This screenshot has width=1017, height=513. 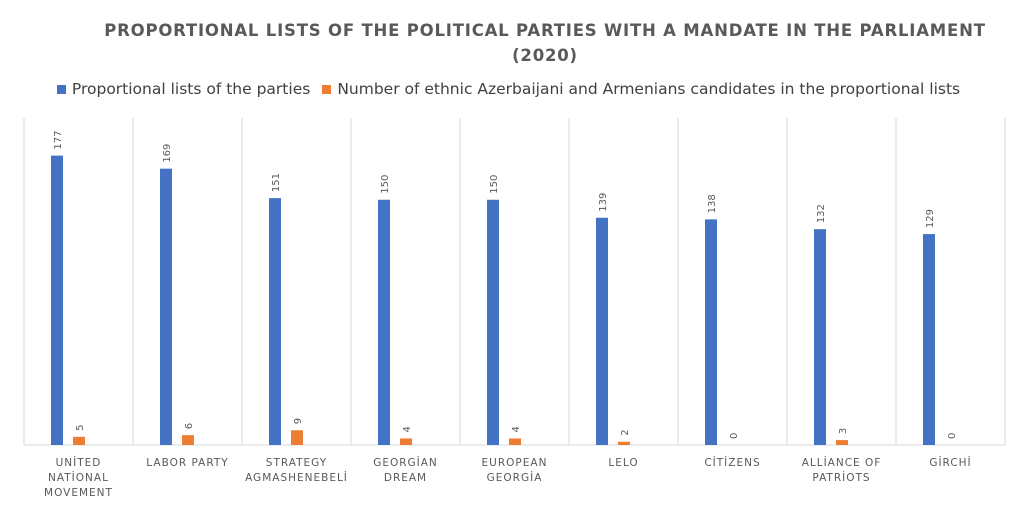 I want to click on data-label: 3, so click(x=843, y=431).